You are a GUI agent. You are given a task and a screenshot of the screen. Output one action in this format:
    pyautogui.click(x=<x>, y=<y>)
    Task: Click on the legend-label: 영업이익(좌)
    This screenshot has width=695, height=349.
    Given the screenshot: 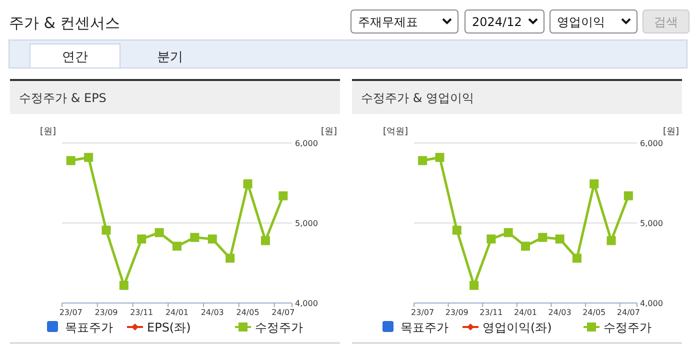 What is the action you would take?
    pyautogui.click(x=517, y=327)
    